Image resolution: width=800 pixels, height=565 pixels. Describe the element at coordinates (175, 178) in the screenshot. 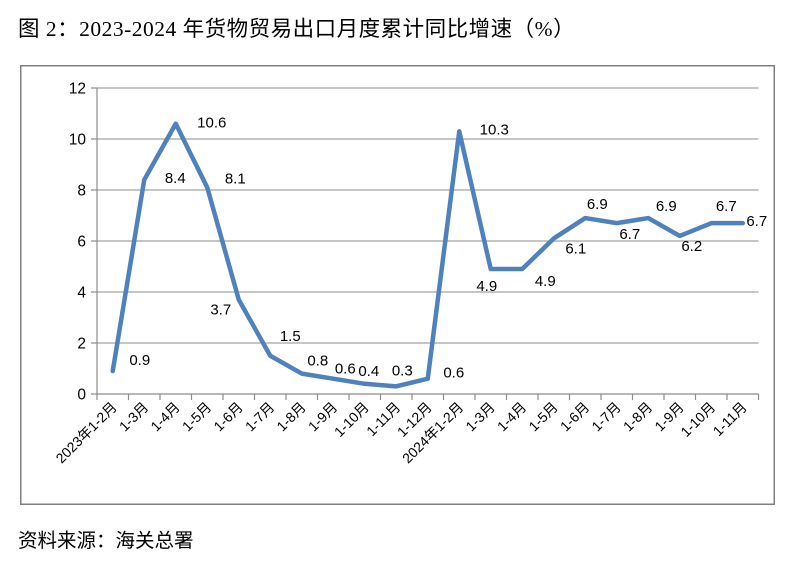

I see `data-label: 8.4` at that location.